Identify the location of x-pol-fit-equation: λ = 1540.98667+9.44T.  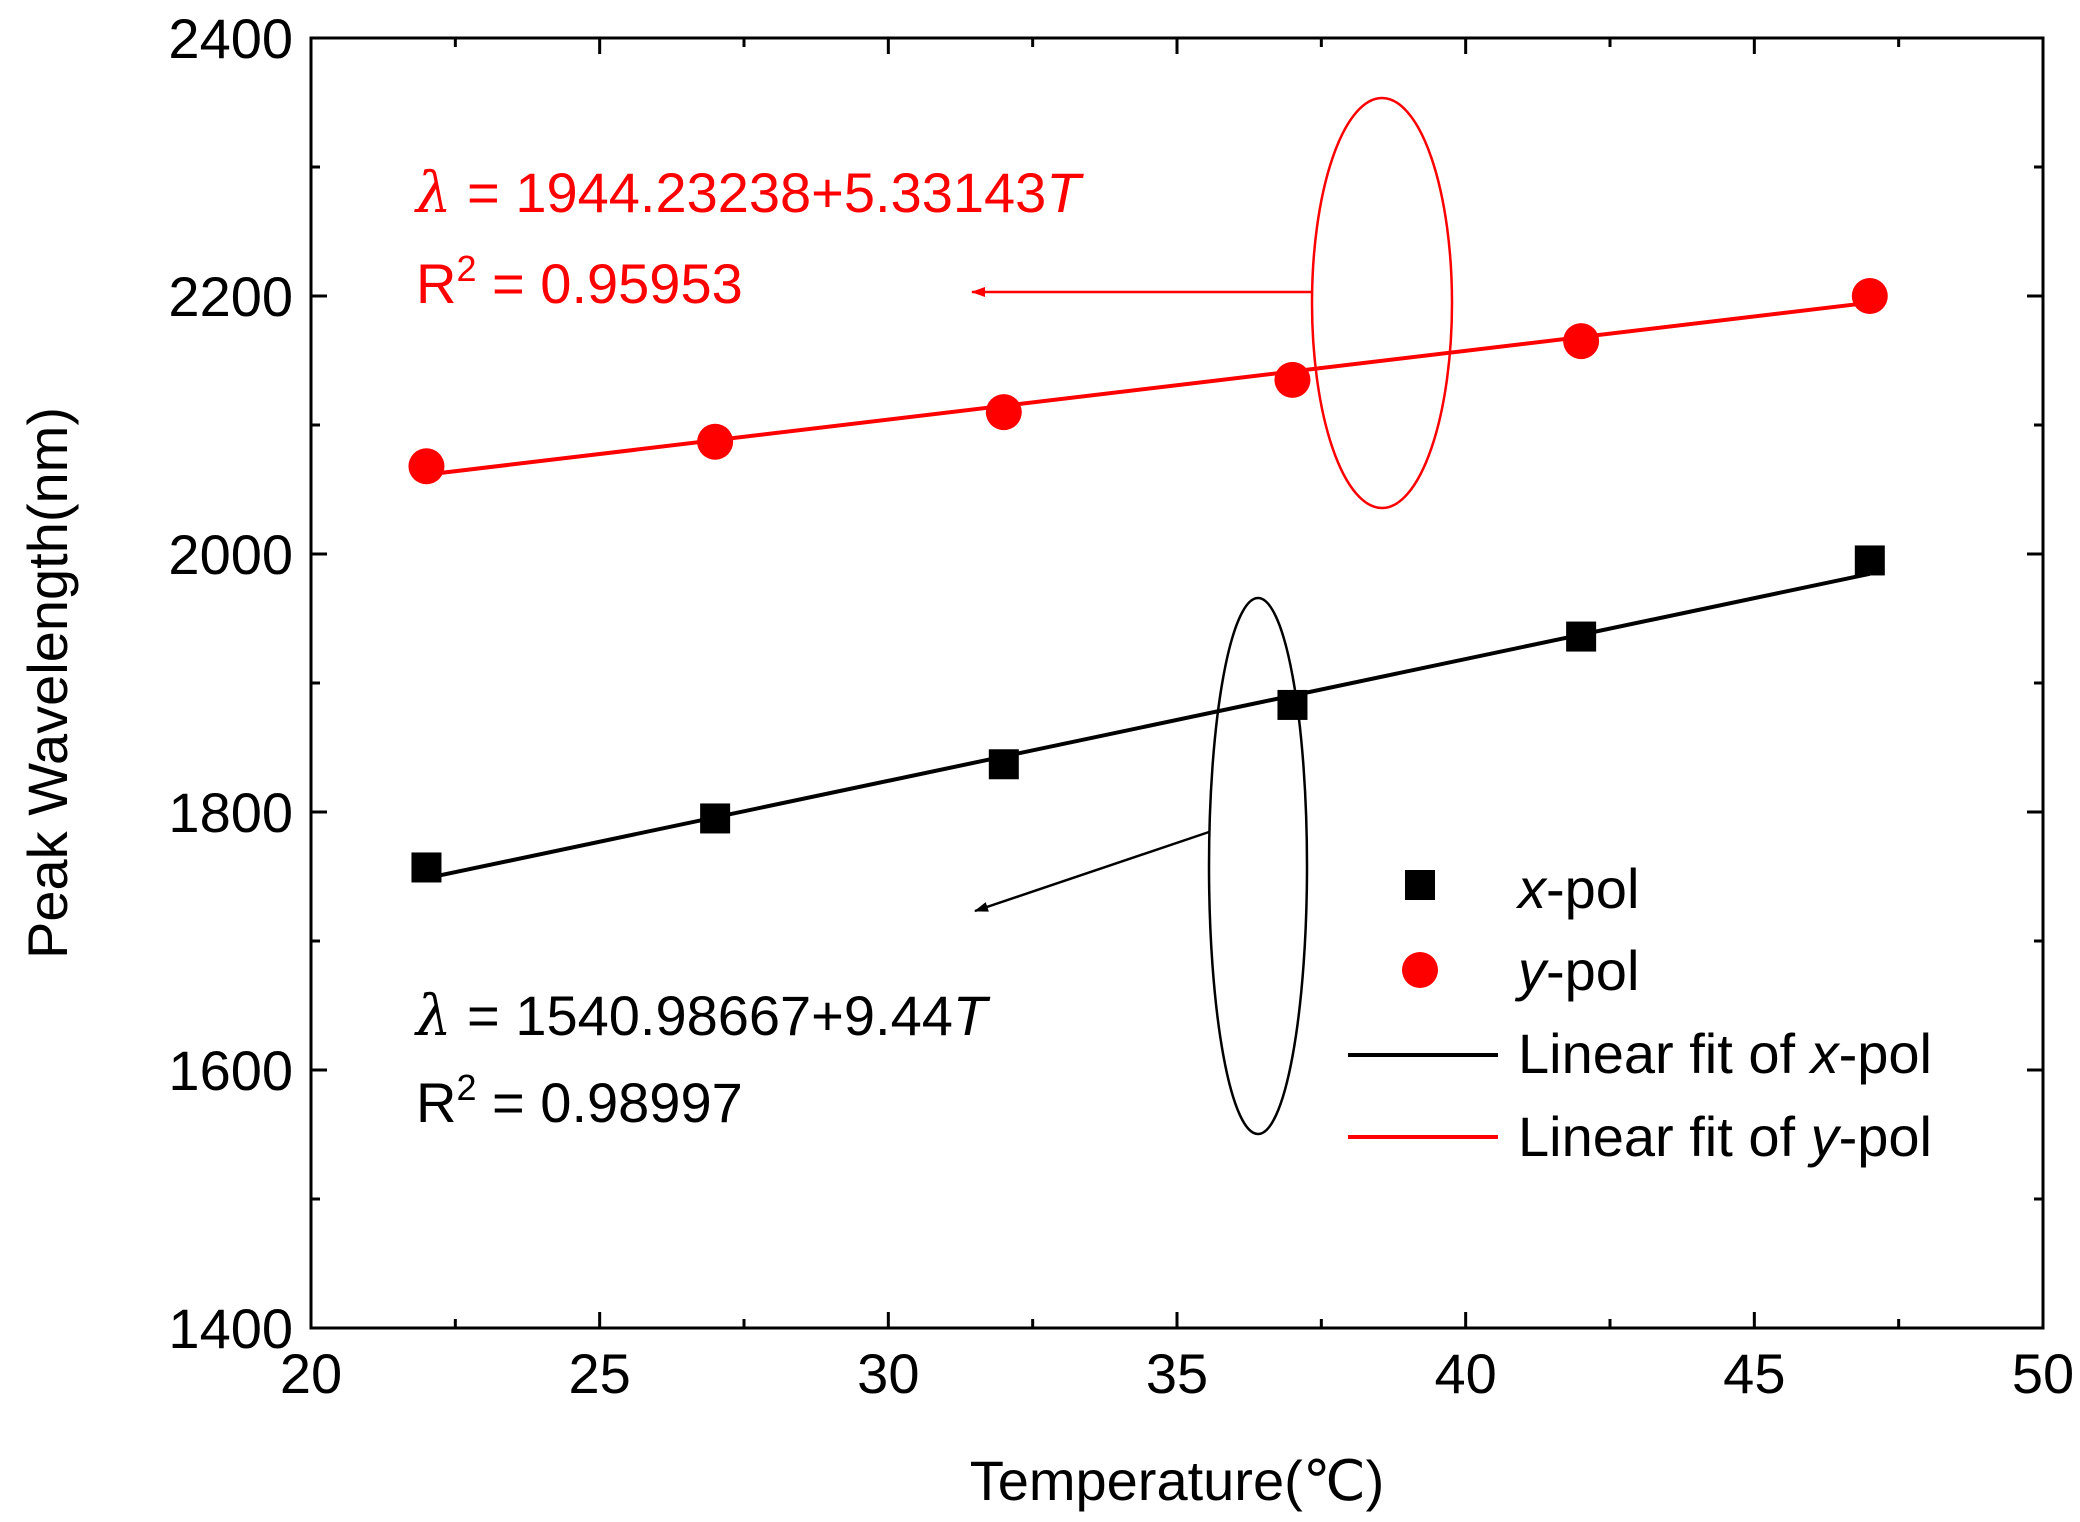
(702, 1016).